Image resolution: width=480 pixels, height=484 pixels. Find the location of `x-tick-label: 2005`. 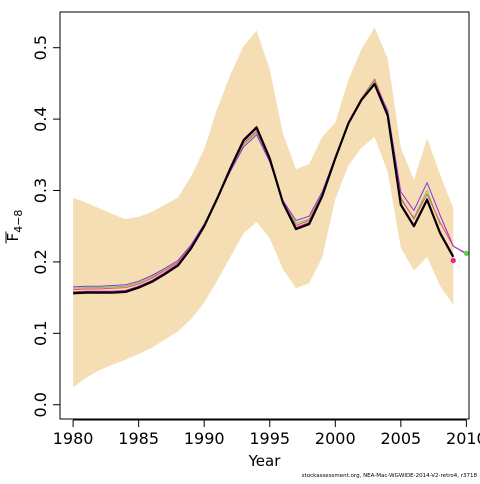

x-tick-label: 2005 is located at coordinates (400, 438).